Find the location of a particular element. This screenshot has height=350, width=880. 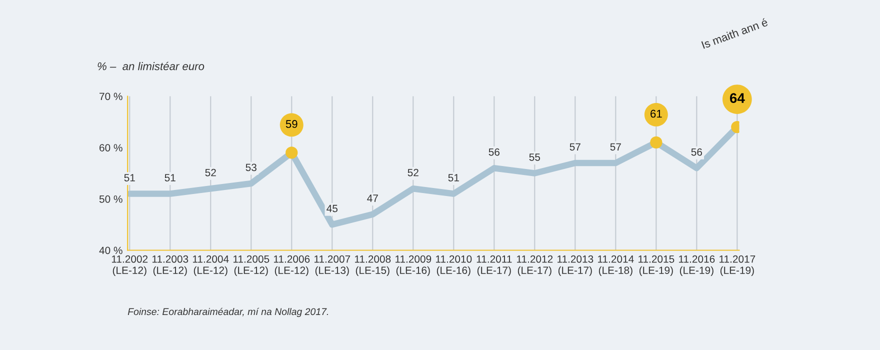

x-tick-label: 11.2016 (LE-19) is located at coordinates (697, 265).